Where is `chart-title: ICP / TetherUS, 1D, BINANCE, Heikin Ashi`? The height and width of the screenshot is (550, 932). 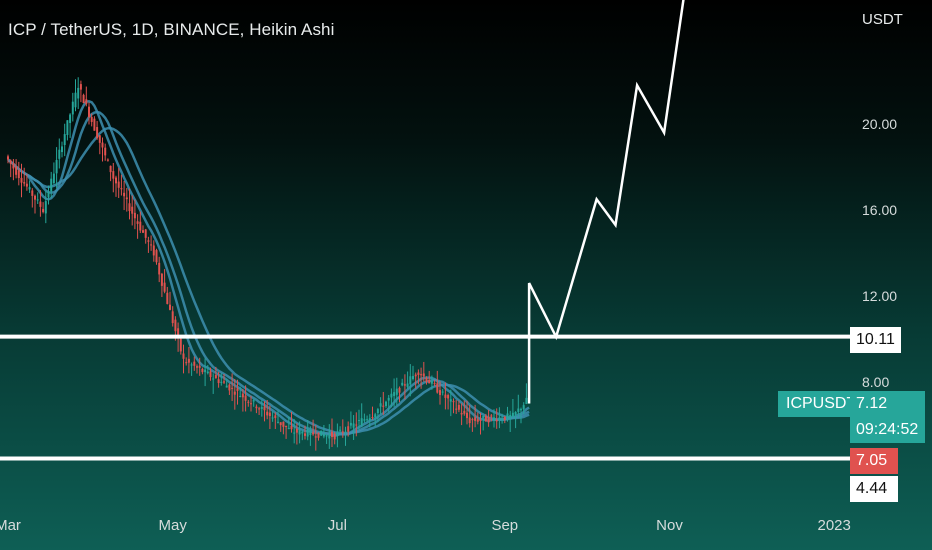
chart-title: ICP / TetherUS, 1D, BINANCE, Heikin Ashi is located at coordinates (171, 29).